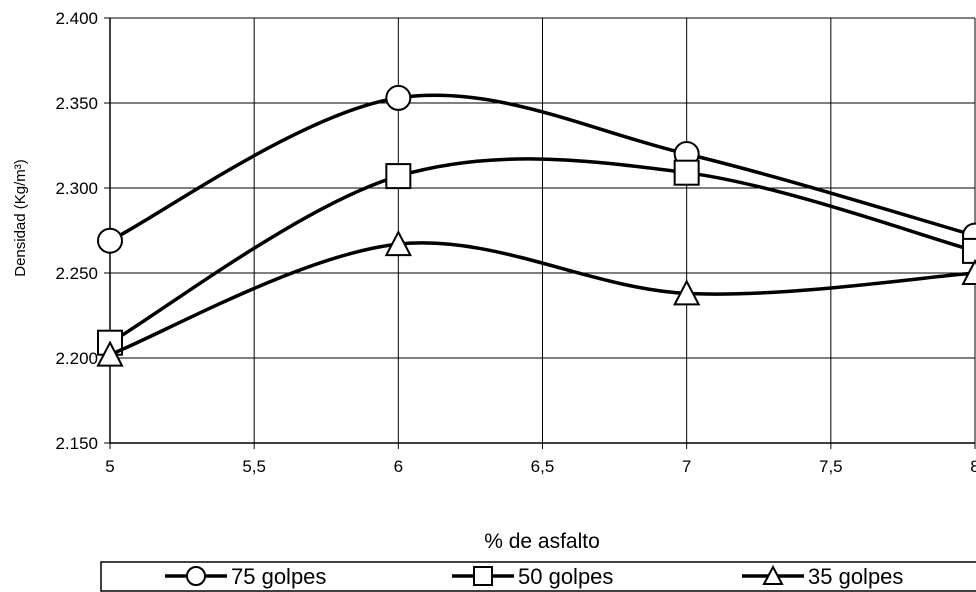 The image size is (976, 592). Describe the element at coordinates (686, 466) in the screenshot. I see `x-tick-label: 7` at that location.